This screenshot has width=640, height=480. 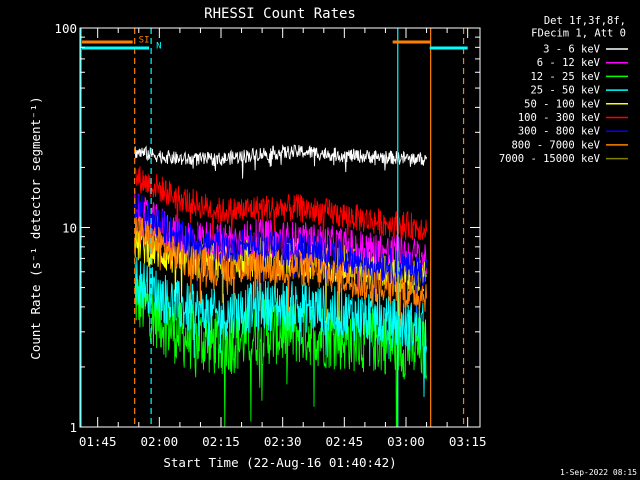 I want to click on series-line-800-7000-kev, so click(x=281, y=271).